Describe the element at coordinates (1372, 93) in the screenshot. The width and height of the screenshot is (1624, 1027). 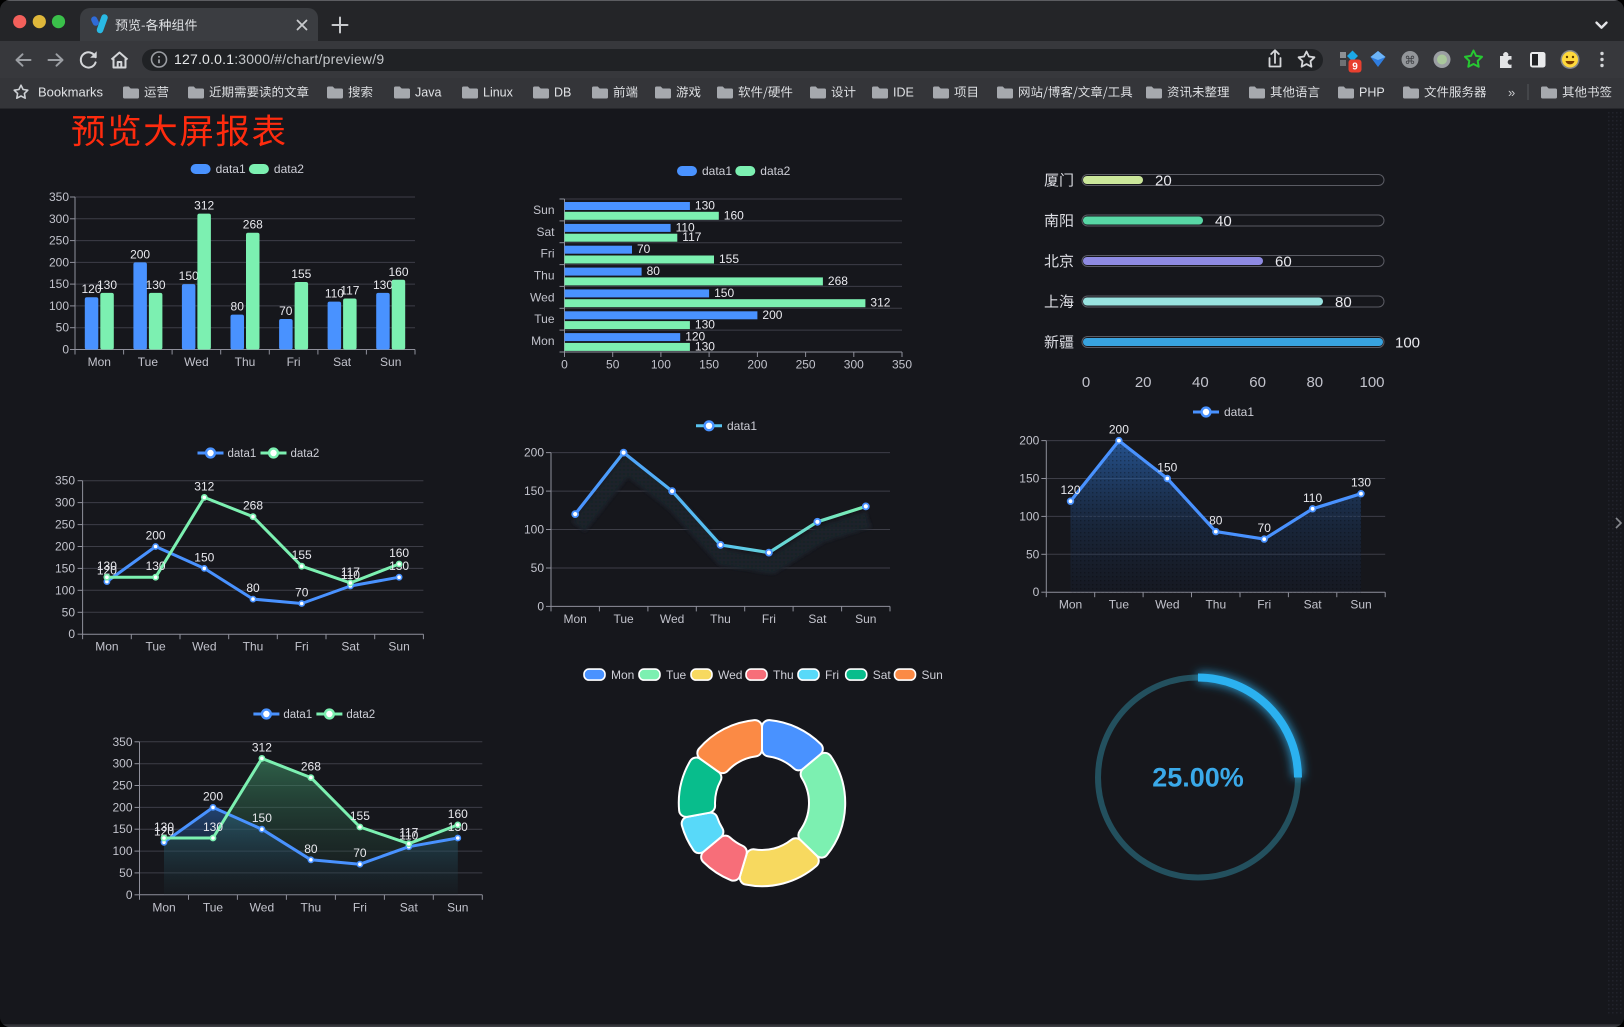
I see `svg-text: PHP` at that location.